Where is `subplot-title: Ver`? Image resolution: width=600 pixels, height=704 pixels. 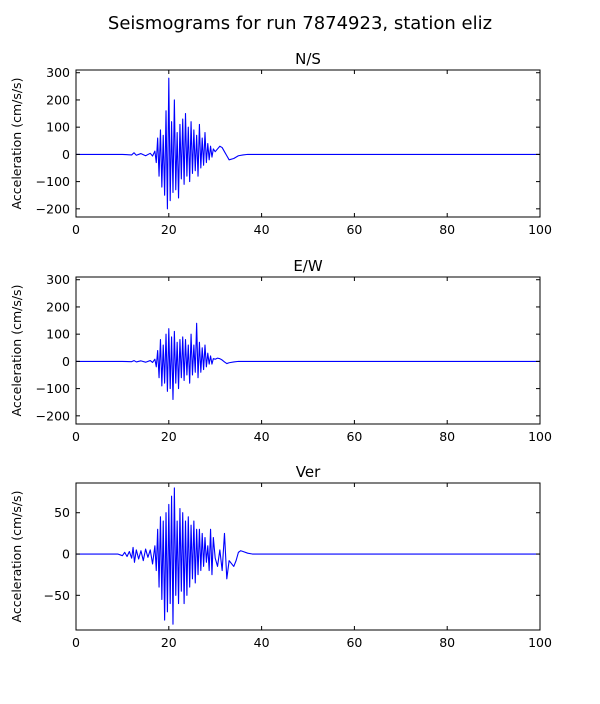
subplot-title: Ver is located at coordinates (308, 472).